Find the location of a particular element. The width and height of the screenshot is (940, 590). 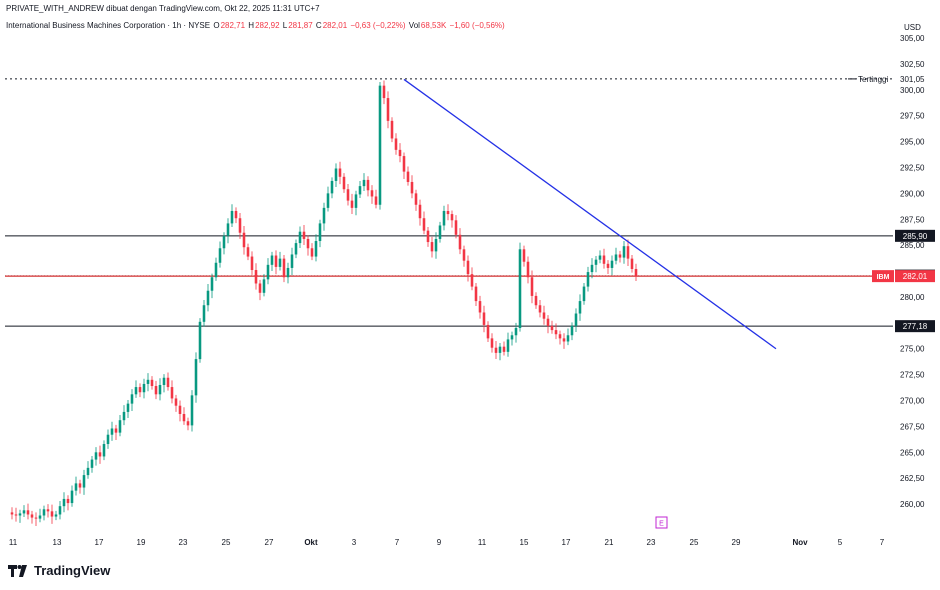

x-tick-label: 13 is located at coordinates (57, 542).